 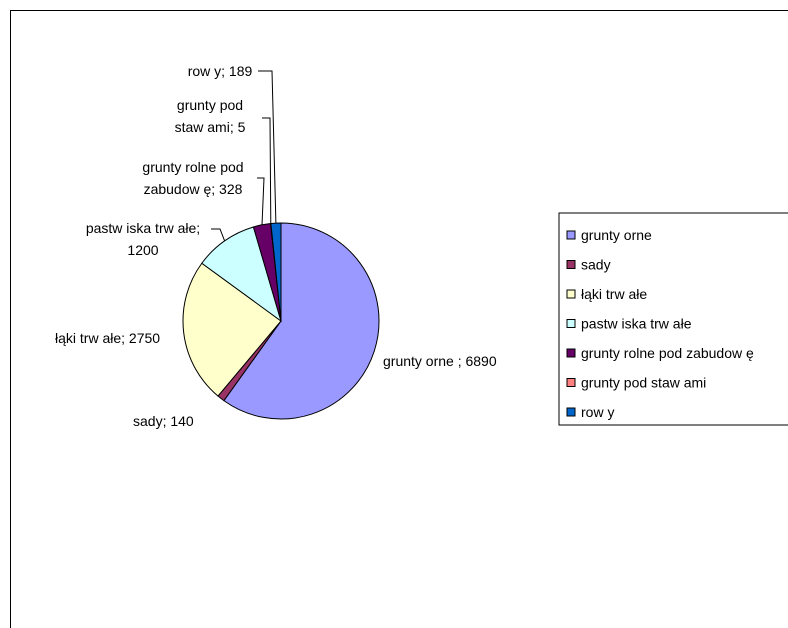 What do you see at coordinates (596, 265) in the screenshot?
I see `legend-label: sady` at bounding box center [596, 265].